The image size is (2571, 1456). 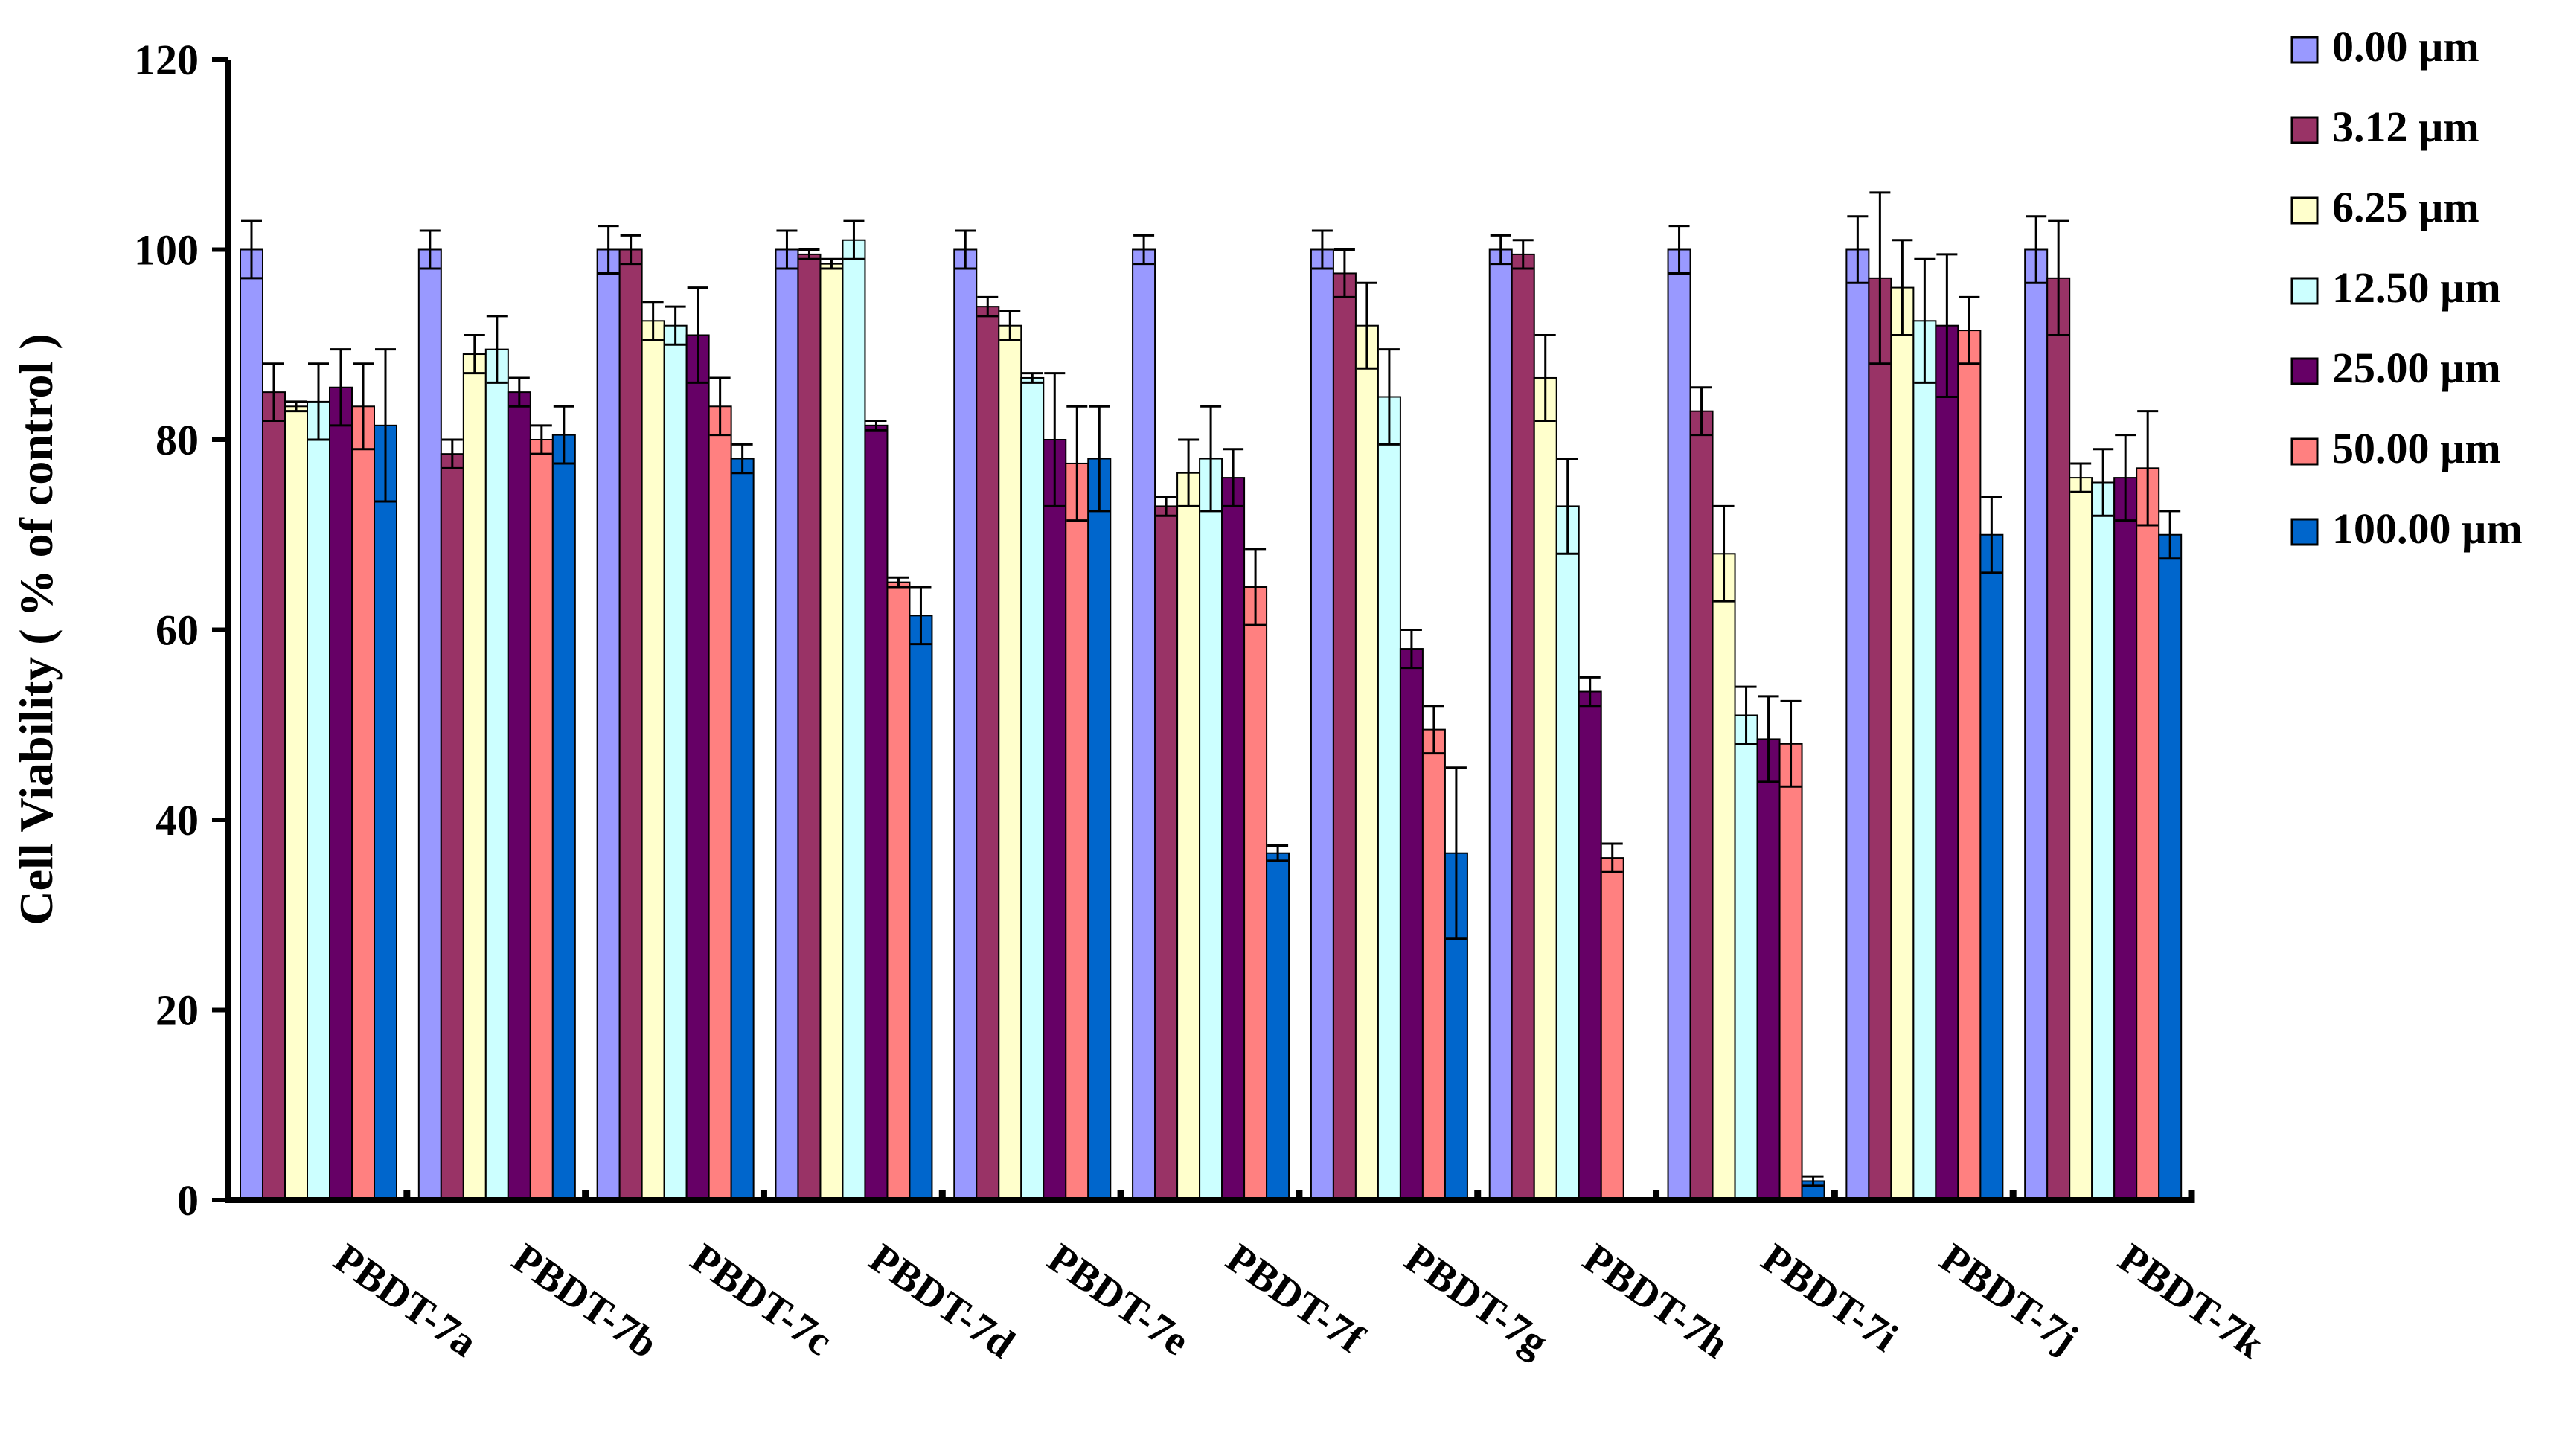 What do you see at coordinates (406, 1300) in the screenshot?
I see `x-tick-label-pbdt-7a: PBDT-7a` at bounding box center [406, 1300].